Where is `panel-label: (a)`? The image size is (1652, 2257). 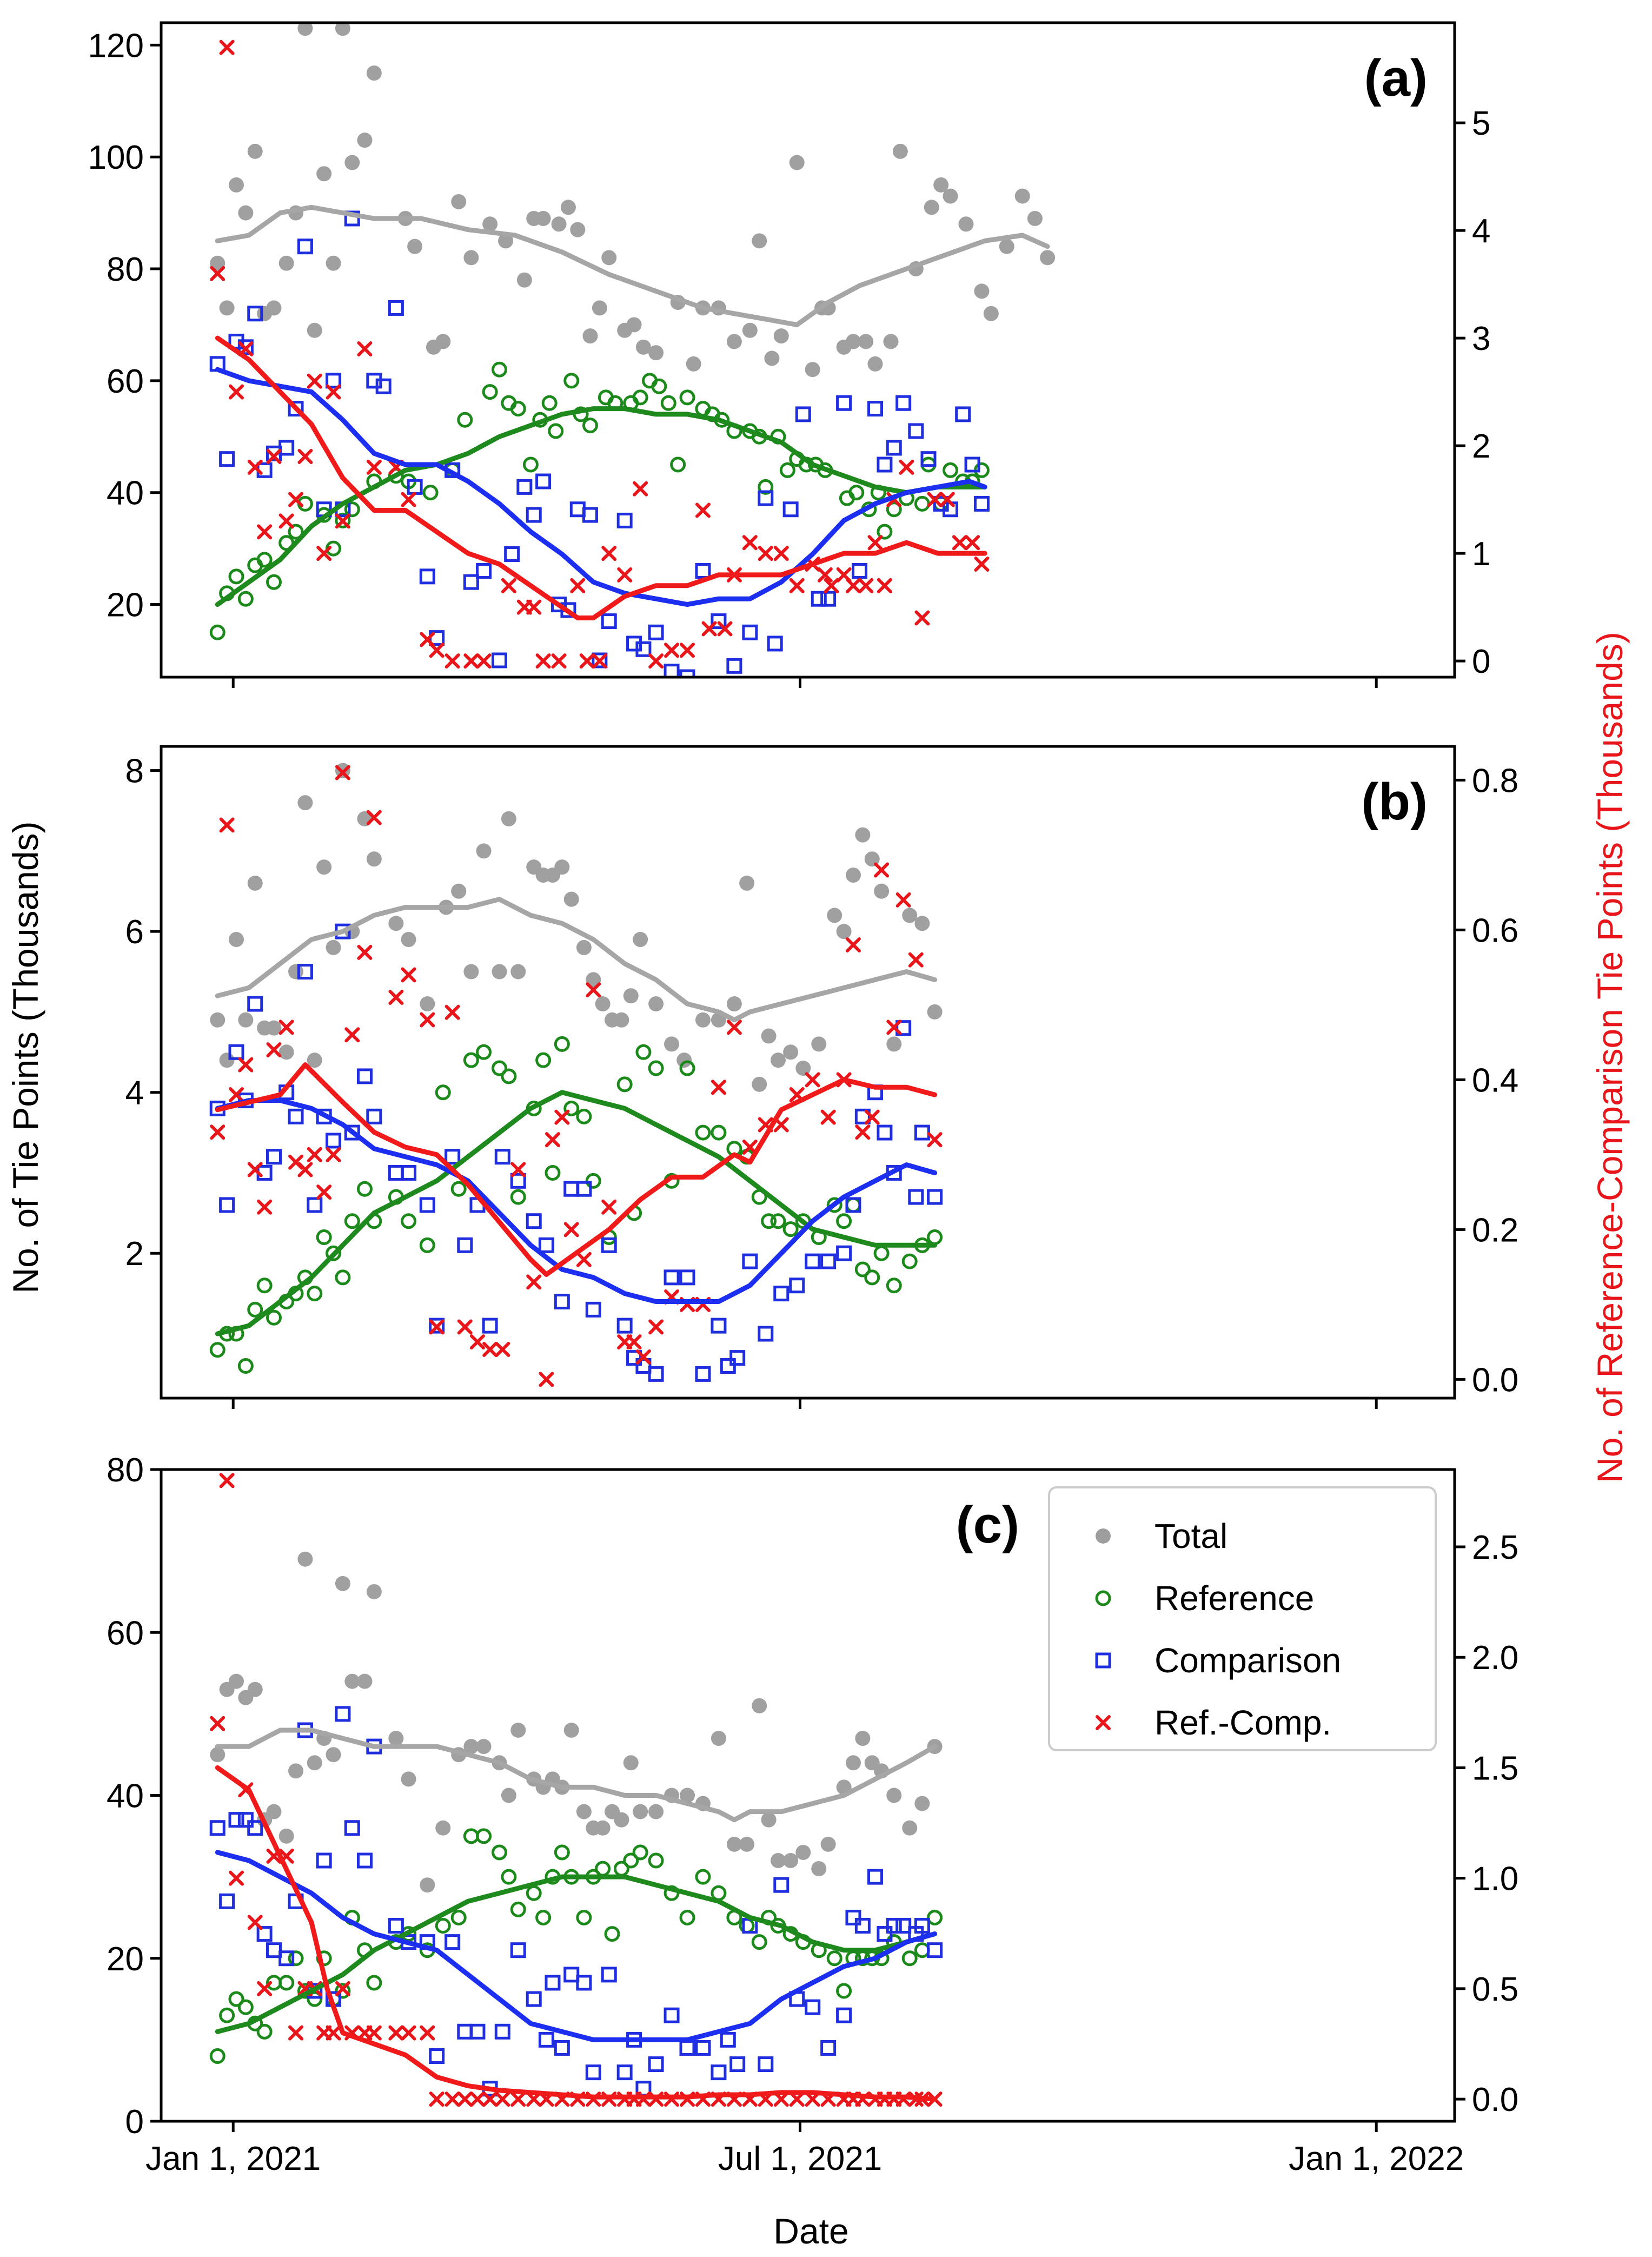
panel-label: (a) is located at coordinates (1396, 78).